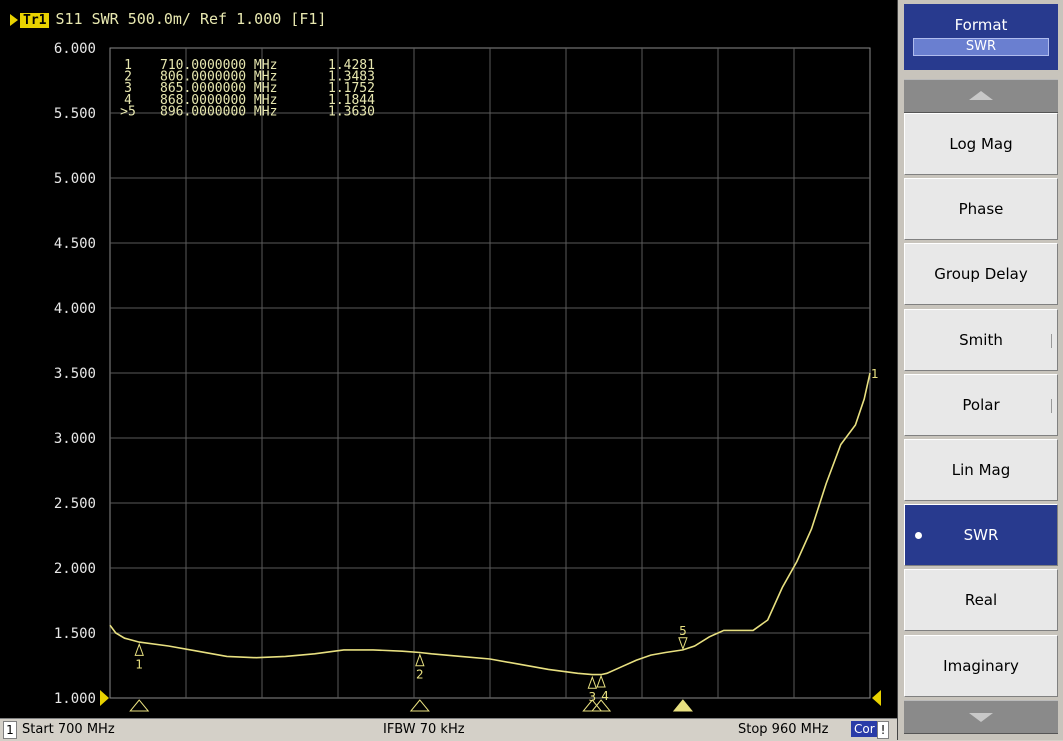 The width and height of the screenshot is (1063, 741). I want to click on y-tick-label: 5.500, so click(75, 114).